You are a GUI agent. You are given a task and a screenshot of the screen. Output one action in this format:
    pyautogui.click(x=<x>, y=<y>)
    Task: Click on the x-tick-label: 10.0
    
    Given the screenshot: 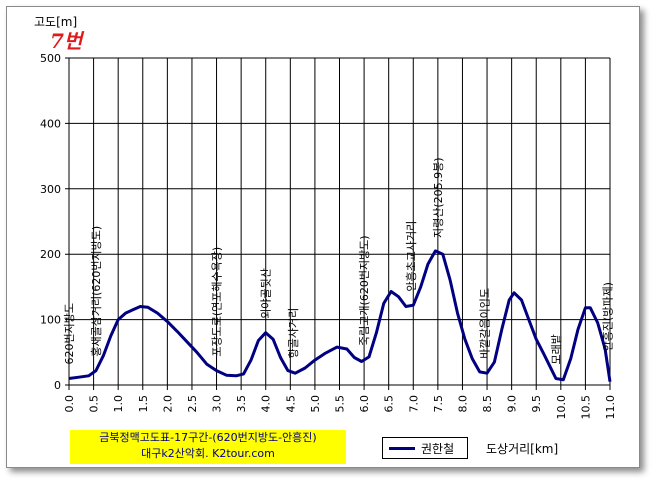 What is the action you would take?
    pyautogui.click(x=561, y=407)
    